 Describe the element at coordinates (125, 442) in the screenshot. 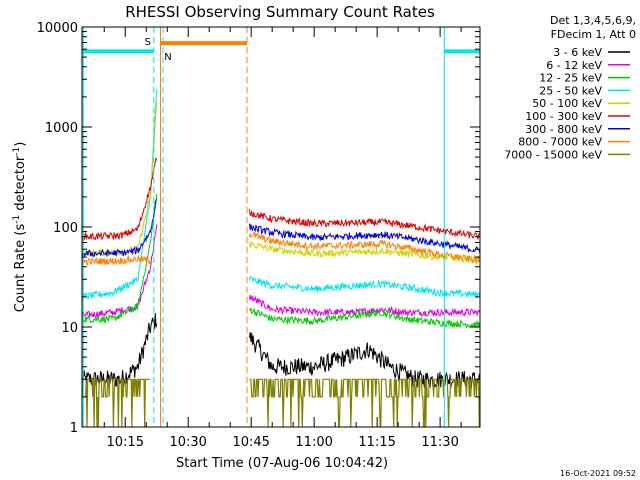

I see `x-tick-label: 10:15` at that location.